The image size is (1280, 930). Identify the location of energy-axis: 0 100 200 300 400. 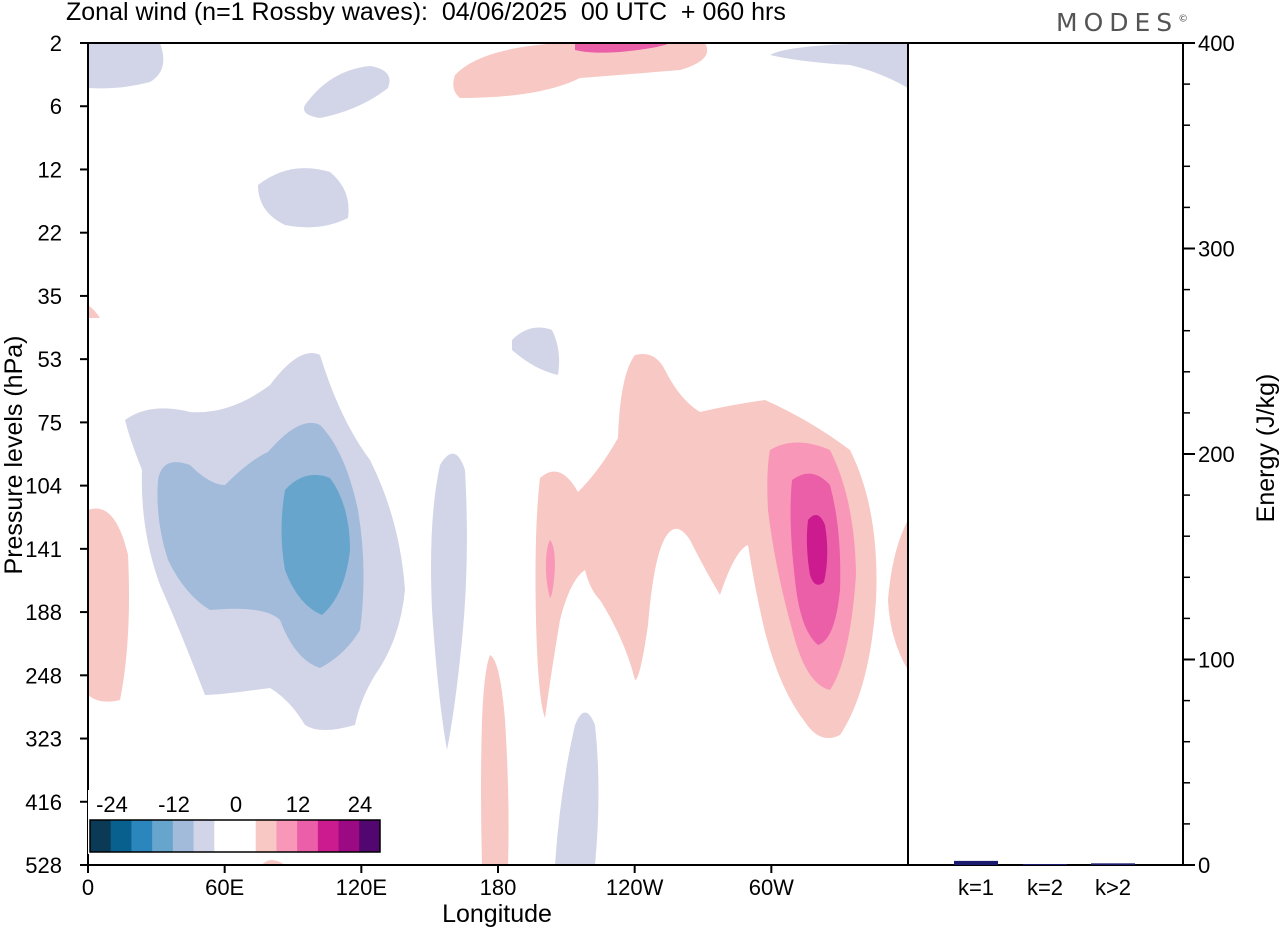
(1209, 454).